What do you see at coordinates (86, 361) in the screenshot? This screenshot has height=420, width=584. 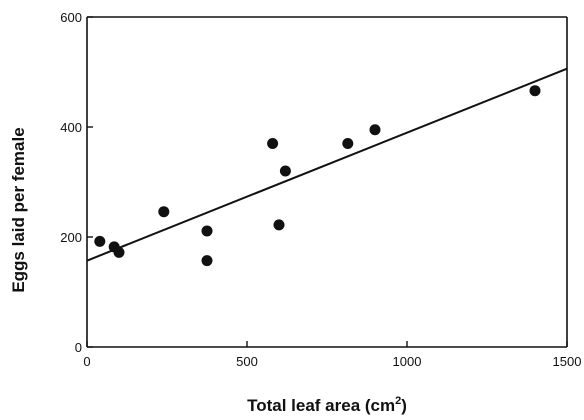 I see `x-tick-label: 0` at bounding box center [86, 361].